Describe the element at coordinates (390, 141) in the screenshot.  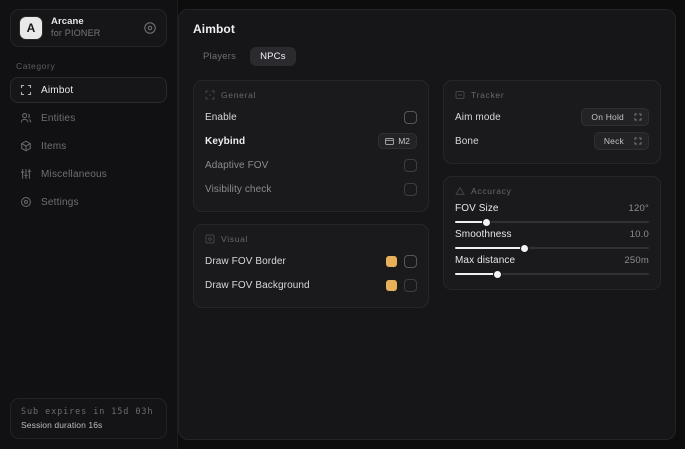
I see `mouse-icon` at that location.